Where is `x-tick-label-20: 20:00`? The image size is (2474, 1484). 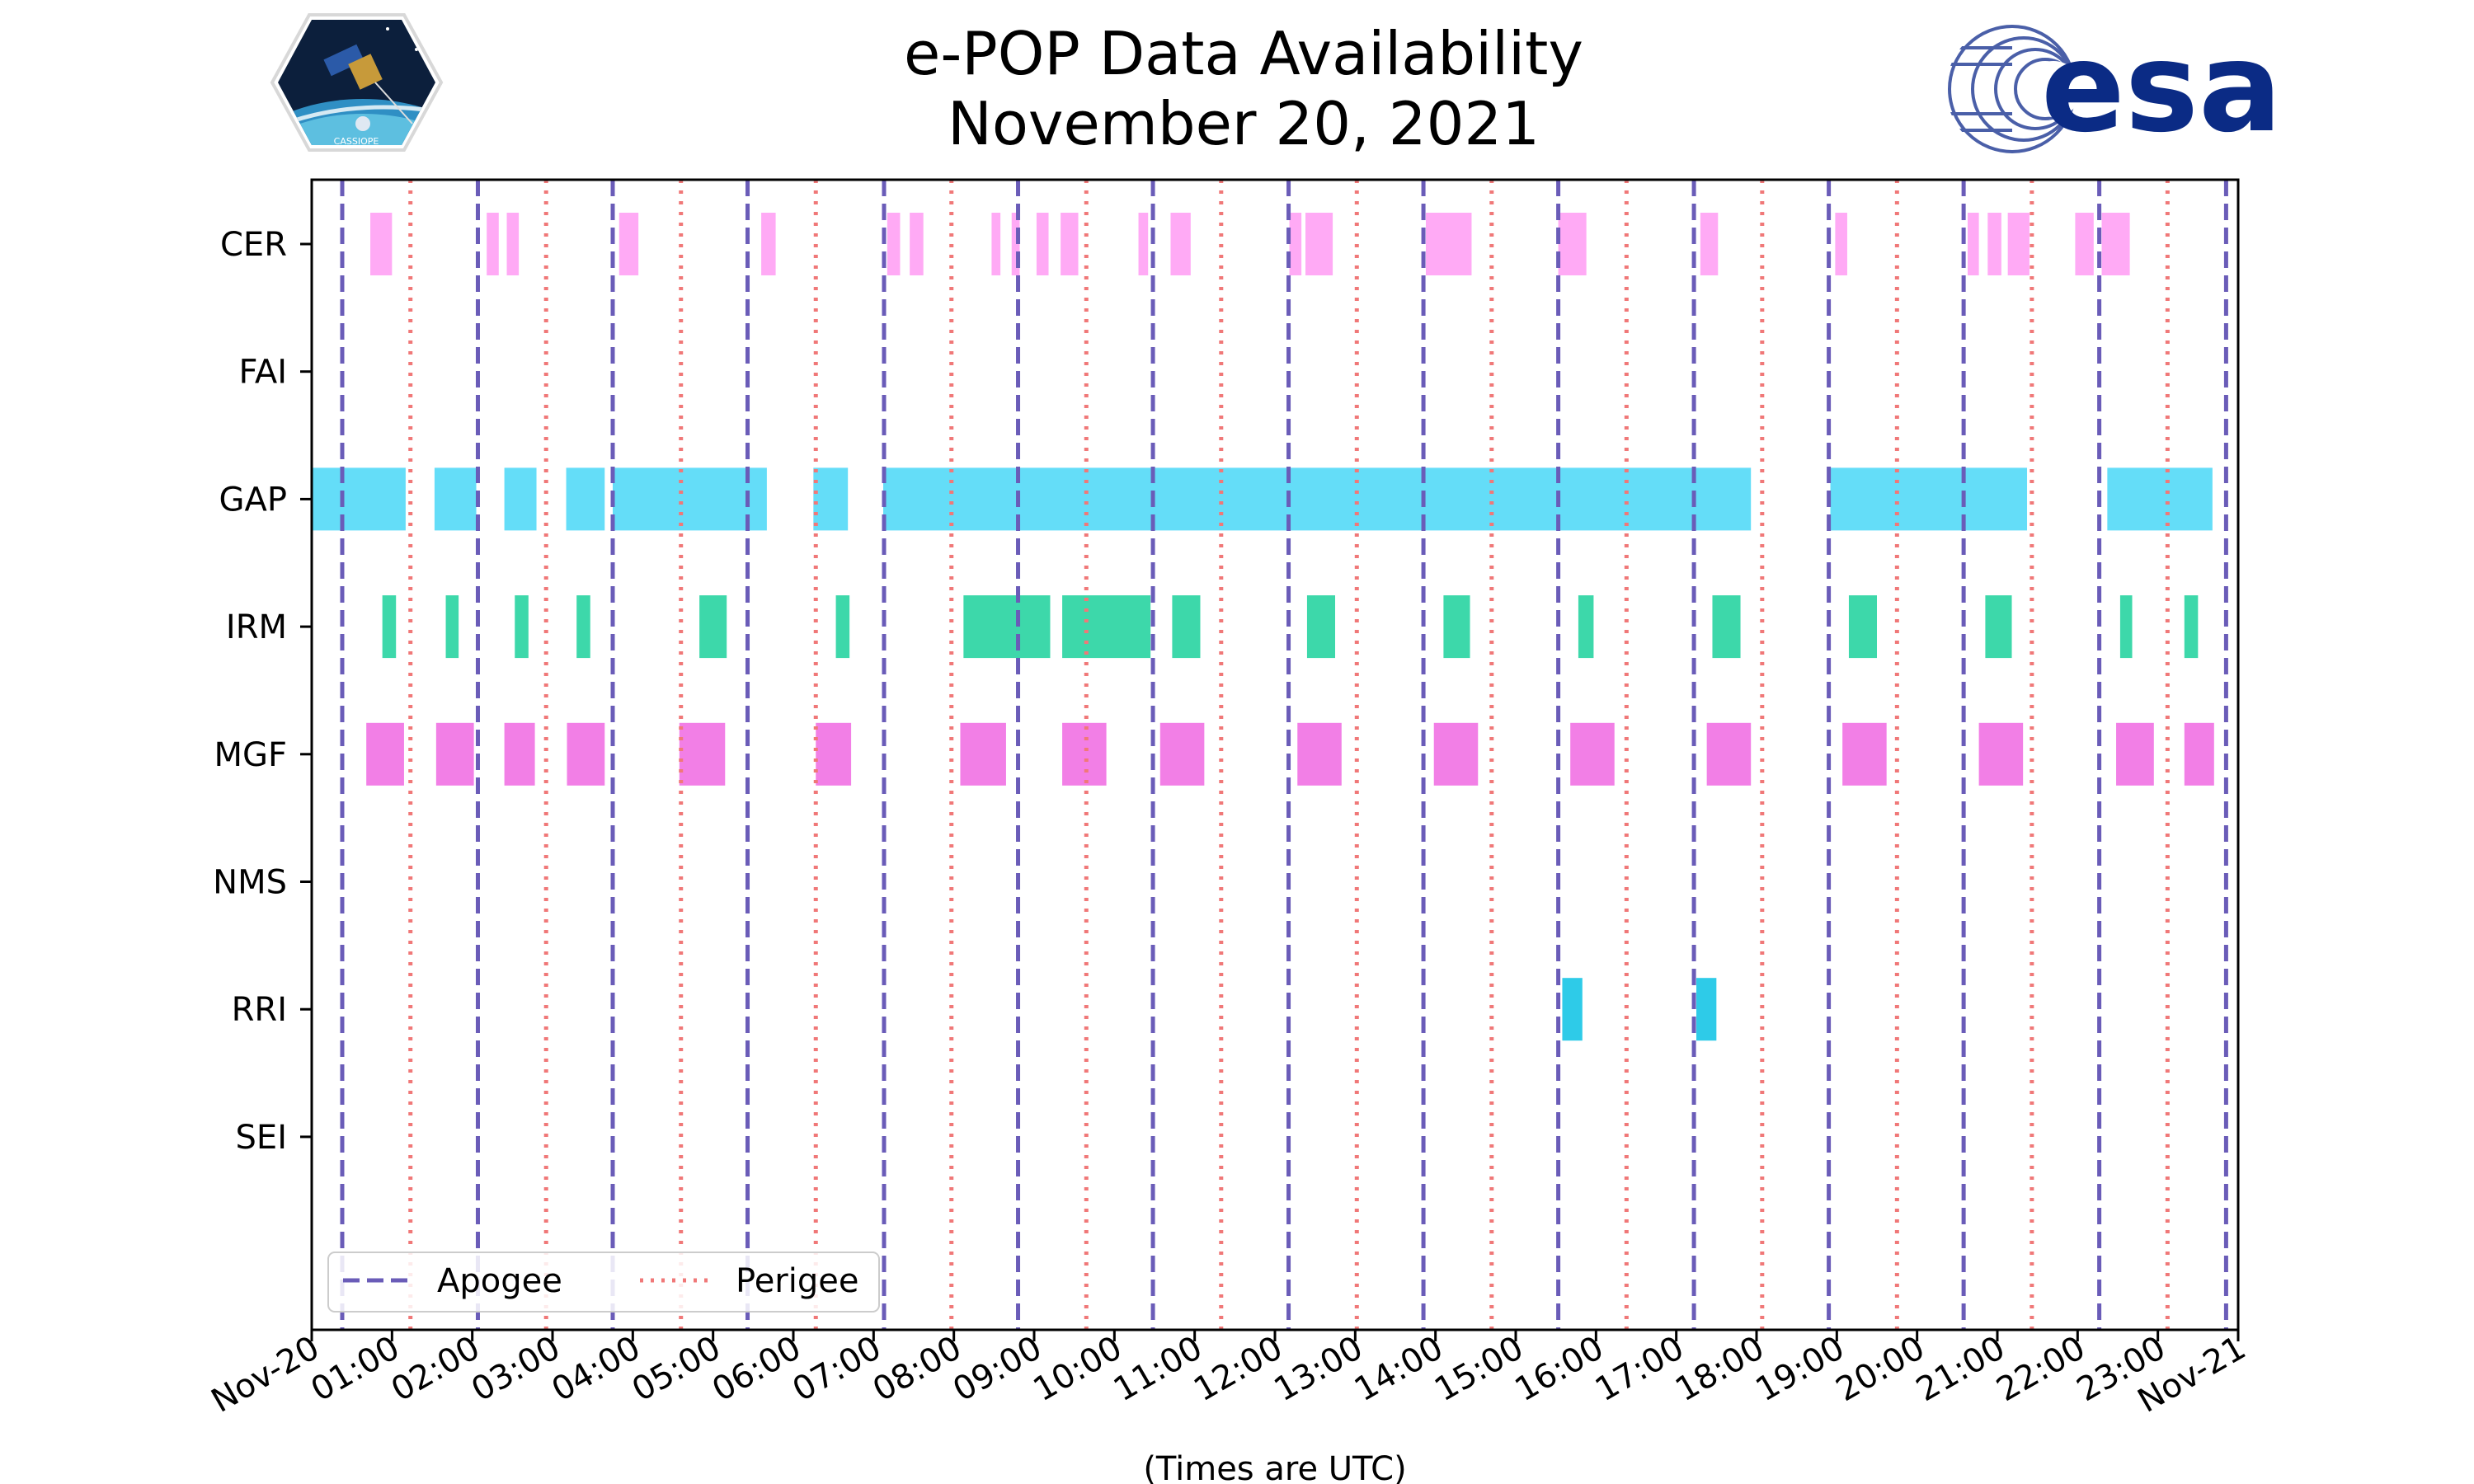
x-tick-label-20: 20:00 is located at coordinates (1880, 1369).